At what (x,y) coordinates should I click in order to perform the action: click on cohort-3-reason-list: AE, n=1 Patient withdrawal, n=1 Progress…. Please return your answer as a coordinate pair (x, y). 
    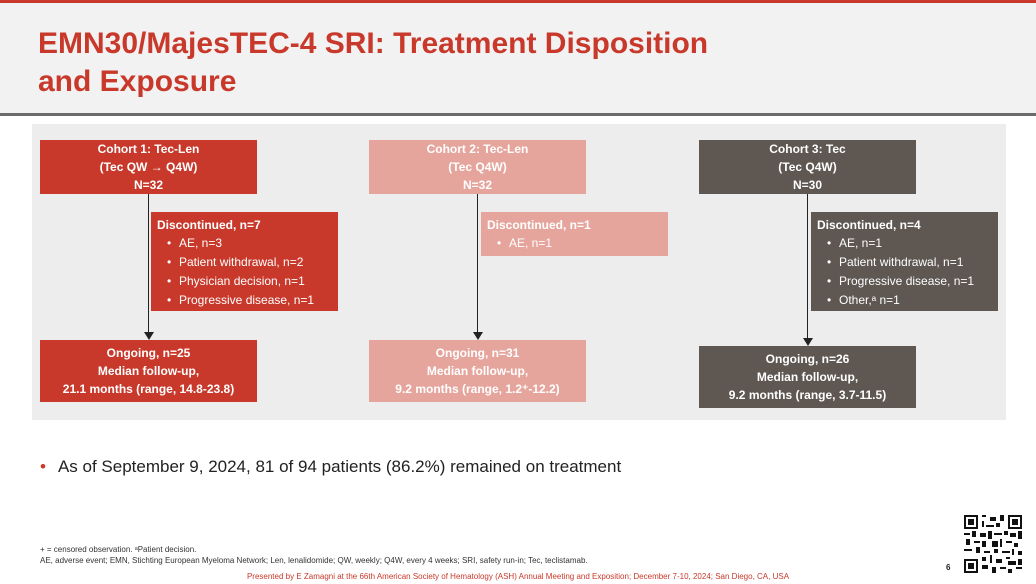
    Looking at the image, I should click on (904, 272).